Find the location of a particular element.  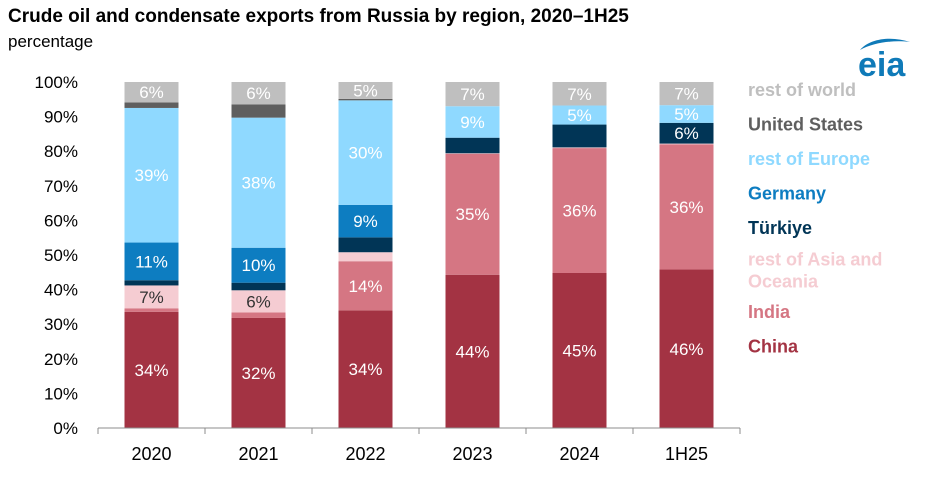

data-label: 11% is located at coordinates (151, 261).